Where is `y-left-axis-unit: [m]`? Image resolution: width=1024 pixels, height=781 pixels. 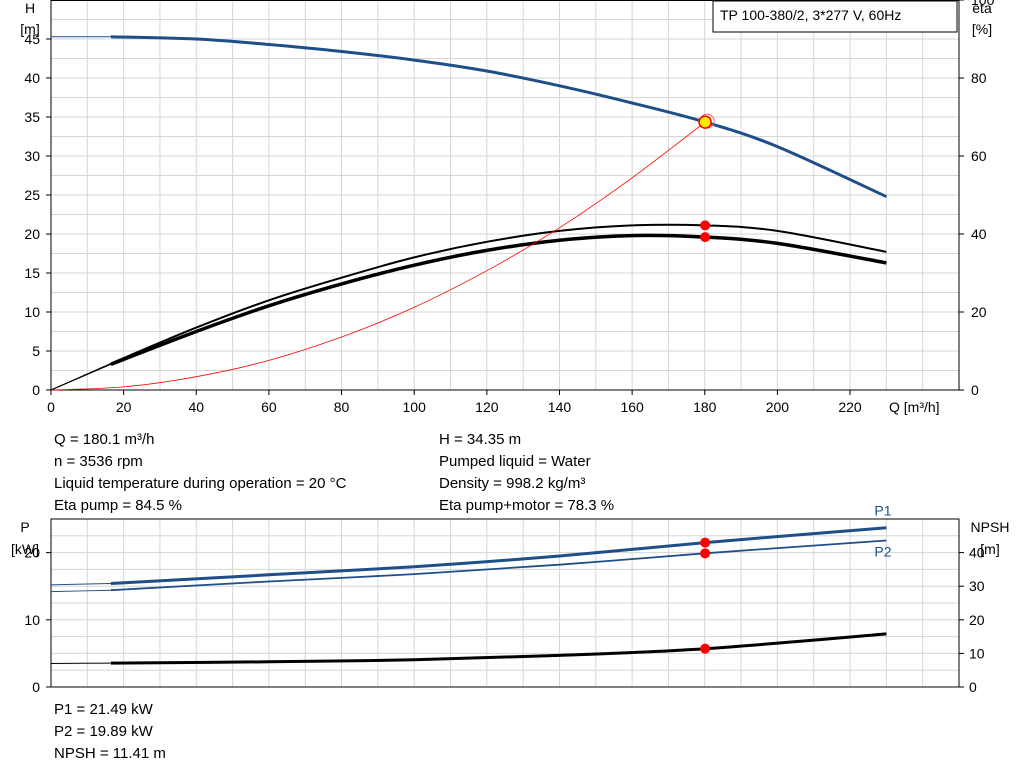 y-left-axis-unit: [m] is located at coordinates (29, 29).